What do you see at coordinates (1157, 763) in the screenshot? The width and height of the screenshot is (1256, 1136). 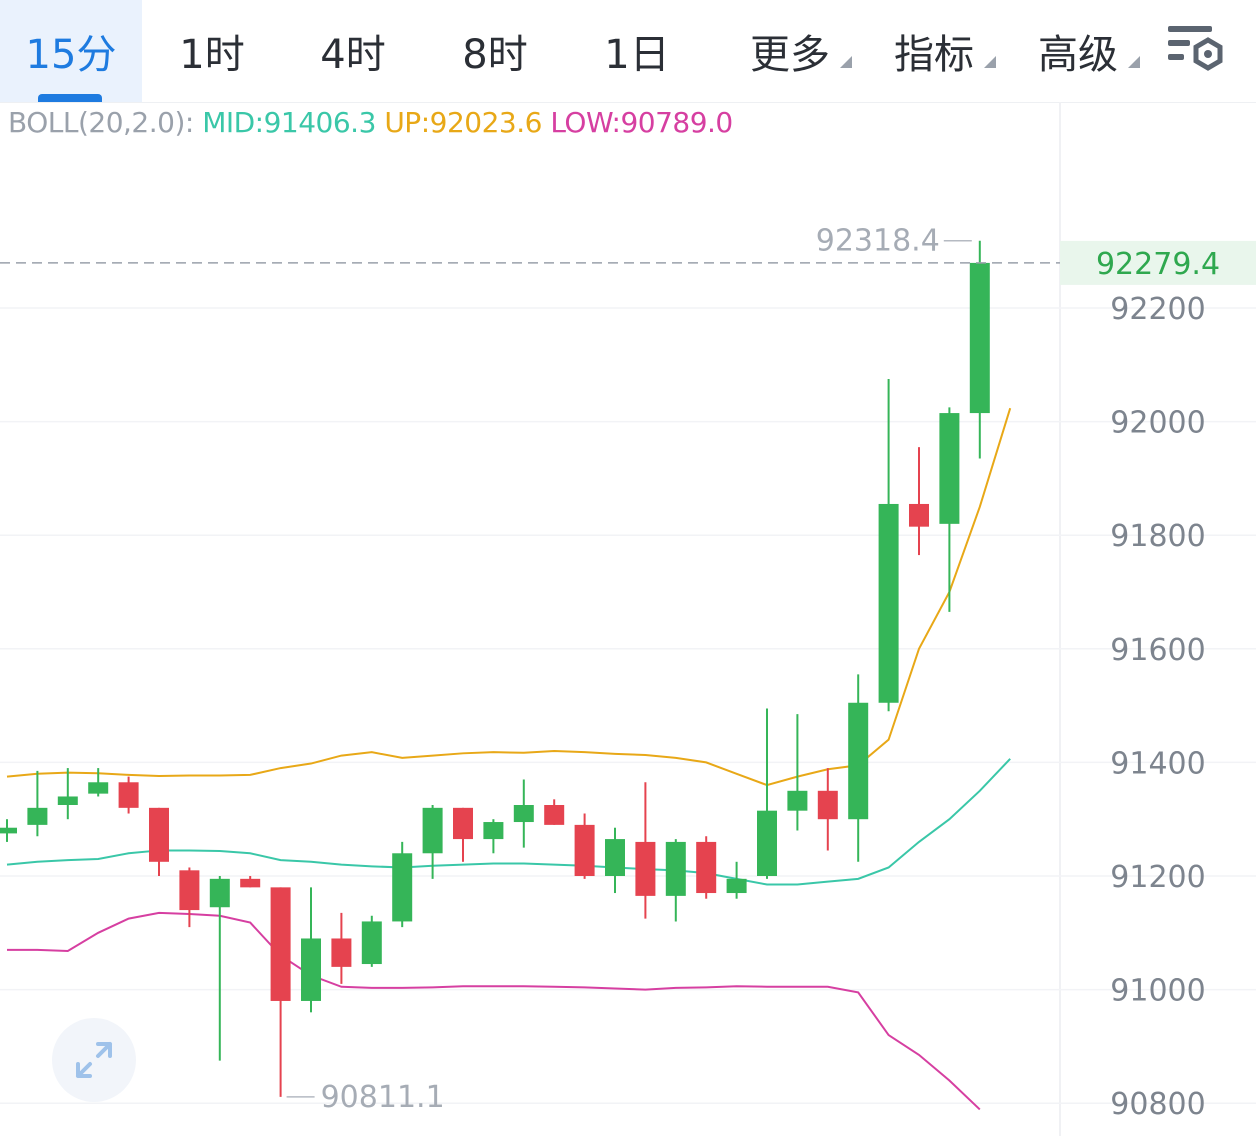 I see `y-tick-label: 91400` at bounding box center [1157, 763].